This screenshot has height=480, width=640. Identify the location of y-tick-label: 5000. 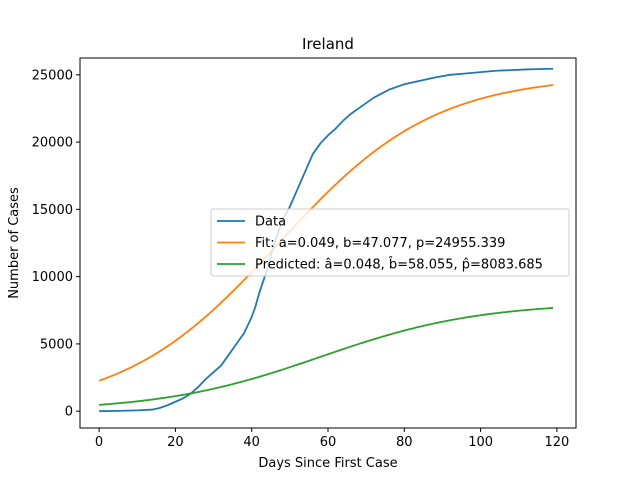
(56, 344).